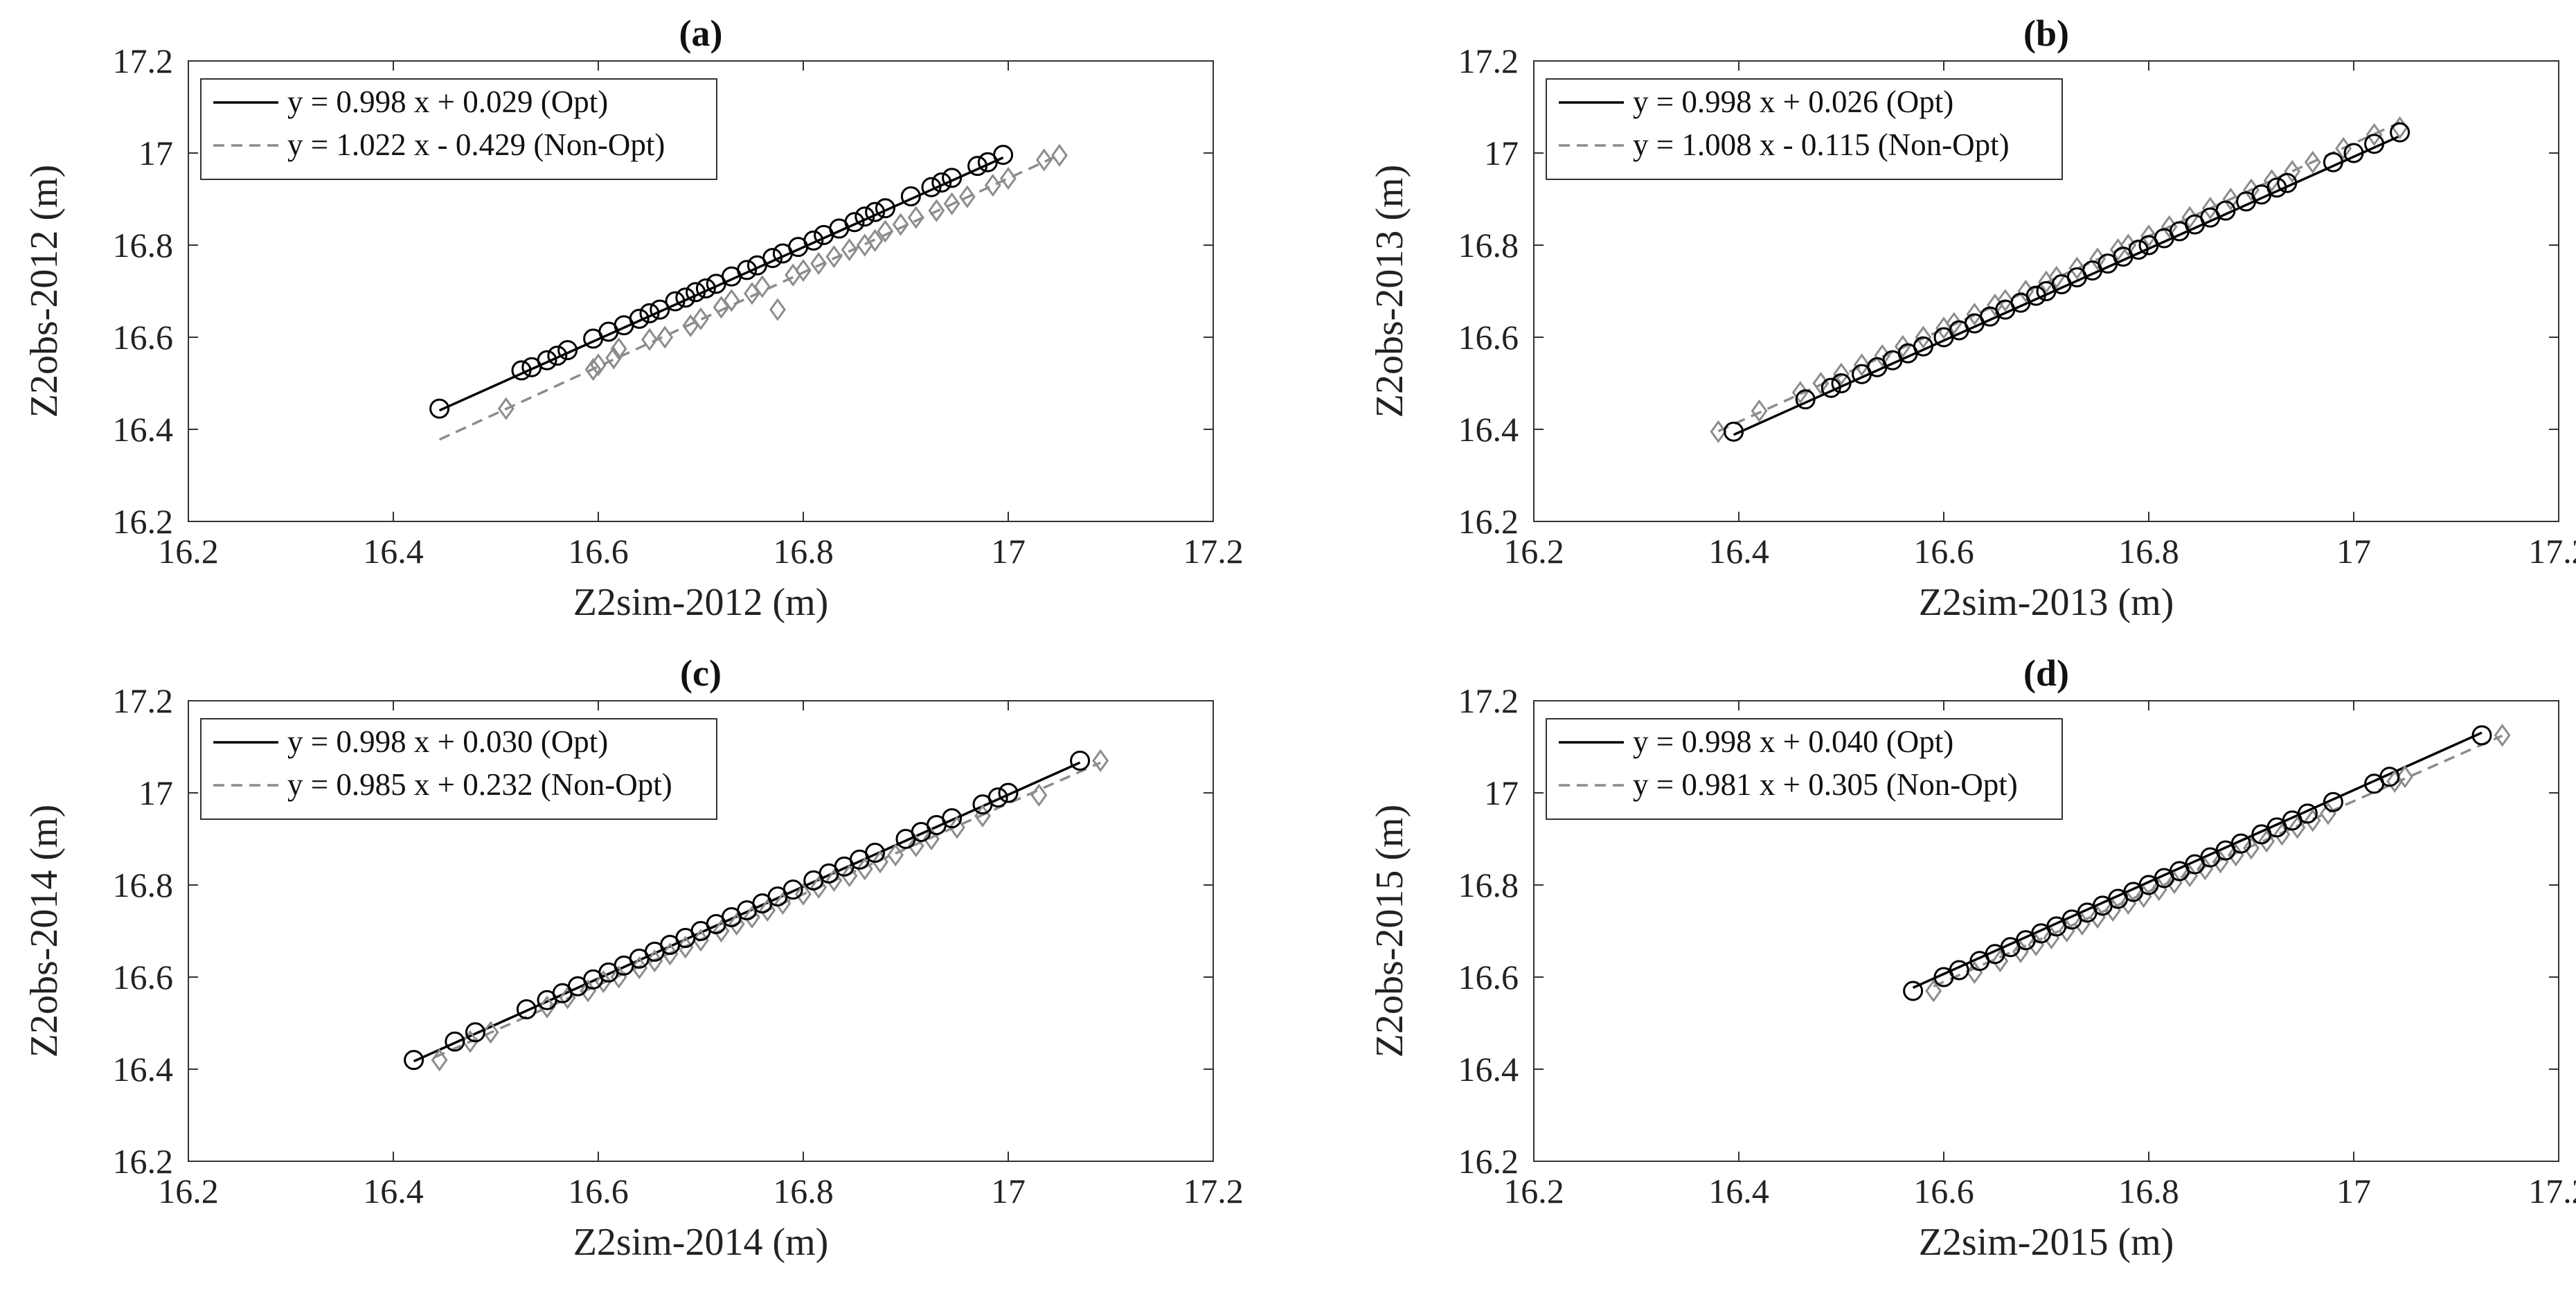  Describe the element at coordinates (1389, 292) in the screenshot. I see `y-axis-label: Z2obs-2013 (m)` at that location.